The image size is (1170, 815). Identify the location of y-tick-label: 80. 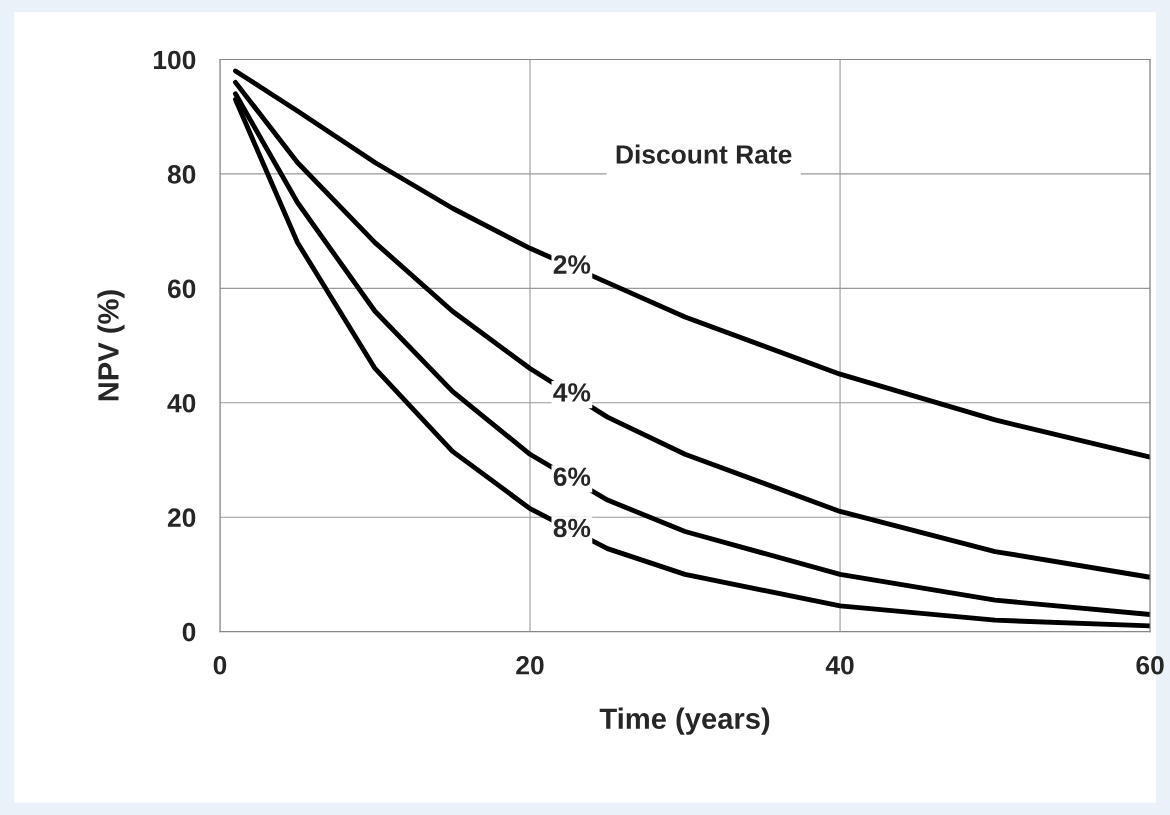
(181, 174).